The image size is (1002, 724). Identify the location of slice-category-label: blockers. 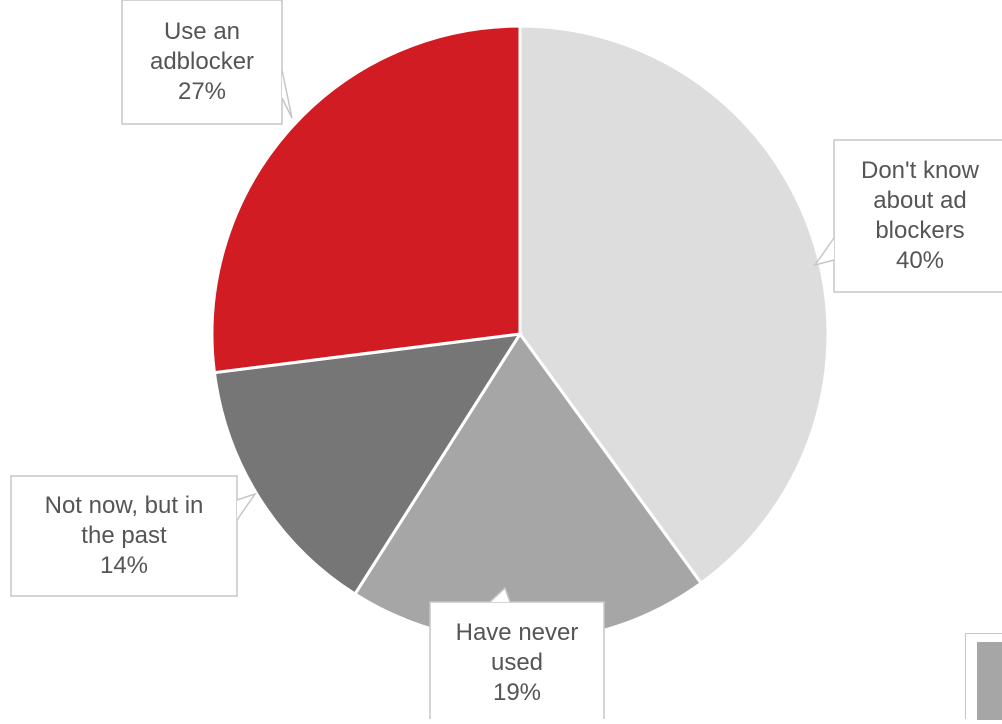
(919, 230).